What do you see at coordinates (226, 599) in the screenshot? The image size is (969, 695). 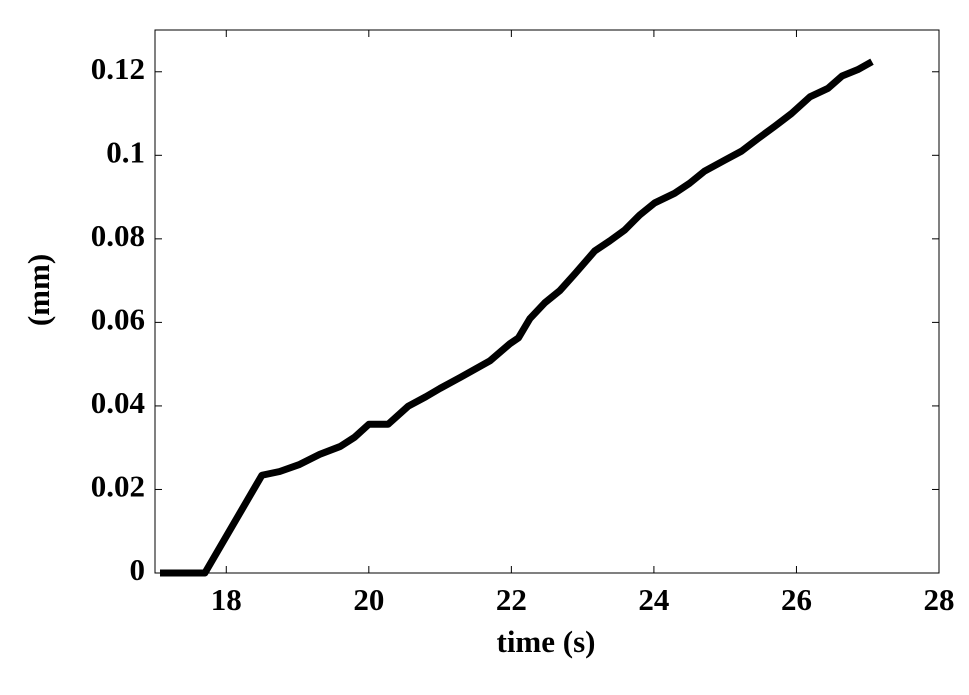 I see `x-tick-label: 18` at bounding box center [226, 599].